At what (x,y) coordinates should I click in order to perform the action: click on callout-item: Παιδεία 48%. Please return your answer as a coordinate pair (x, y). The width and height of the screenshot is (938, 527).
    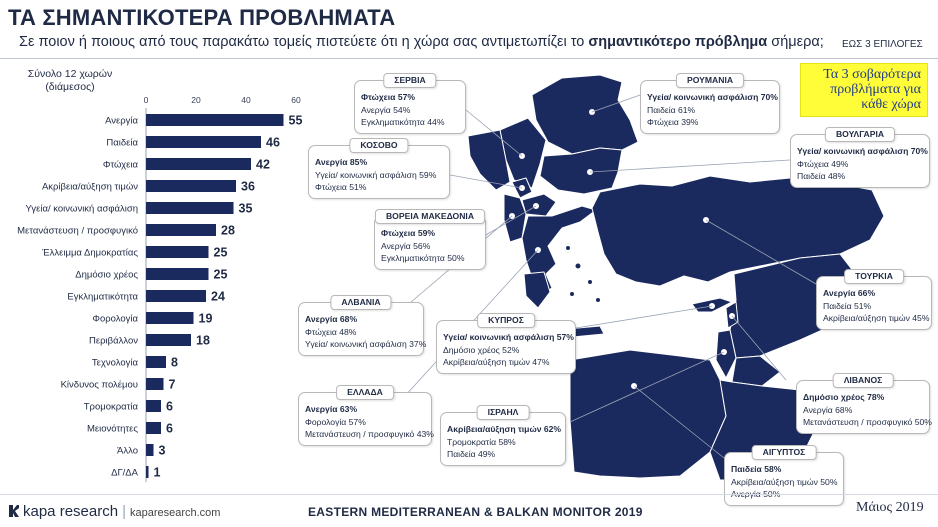
    Looking at the image, I should click on (821, 176).